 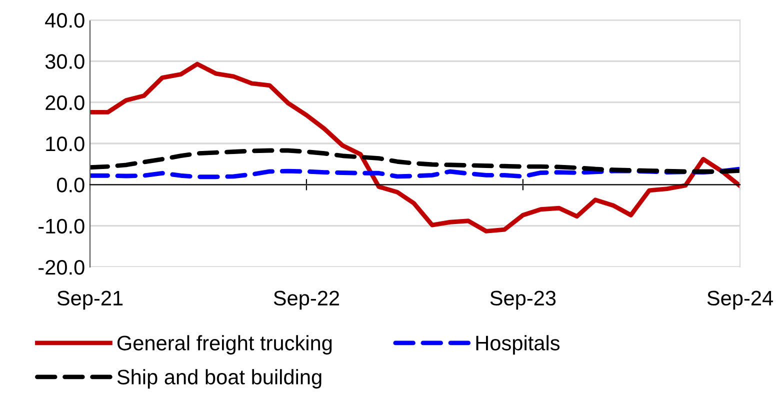 I want to click on legend-label: Ship and boat building, so click(x=219, y=379).